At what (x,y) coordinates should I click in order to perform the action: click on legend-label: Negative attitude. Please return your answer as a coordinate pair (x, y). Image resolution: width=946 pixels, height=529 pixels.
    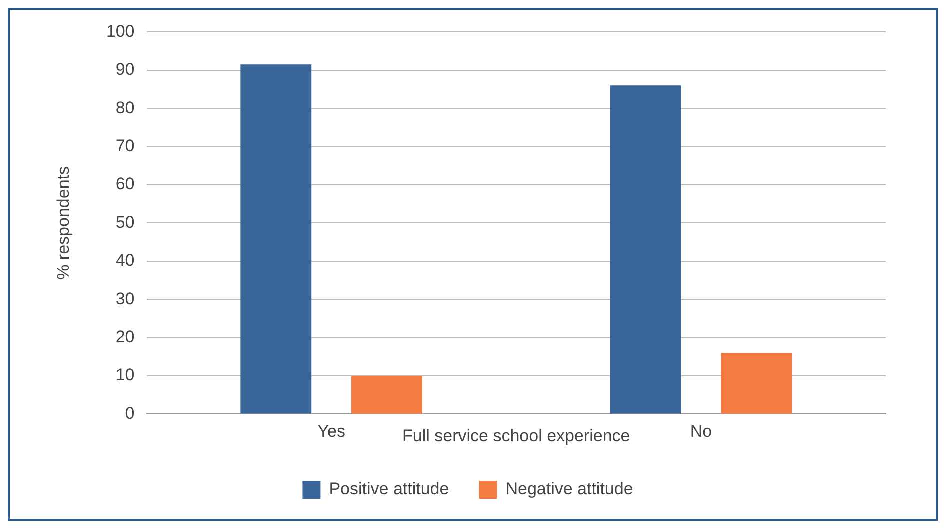
    Looking at the image, I should click on (570, 489).